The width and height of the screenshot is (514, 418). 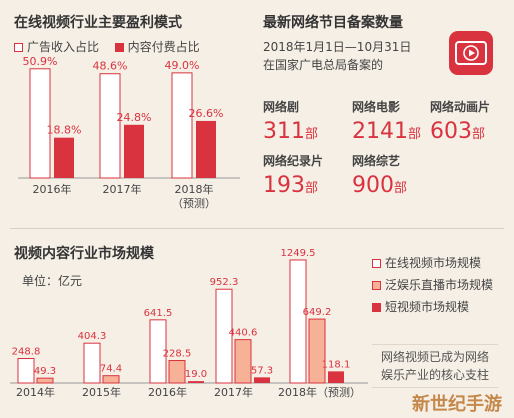 I want to click on market-data-label: 952.3, so click(x=224, y=282).